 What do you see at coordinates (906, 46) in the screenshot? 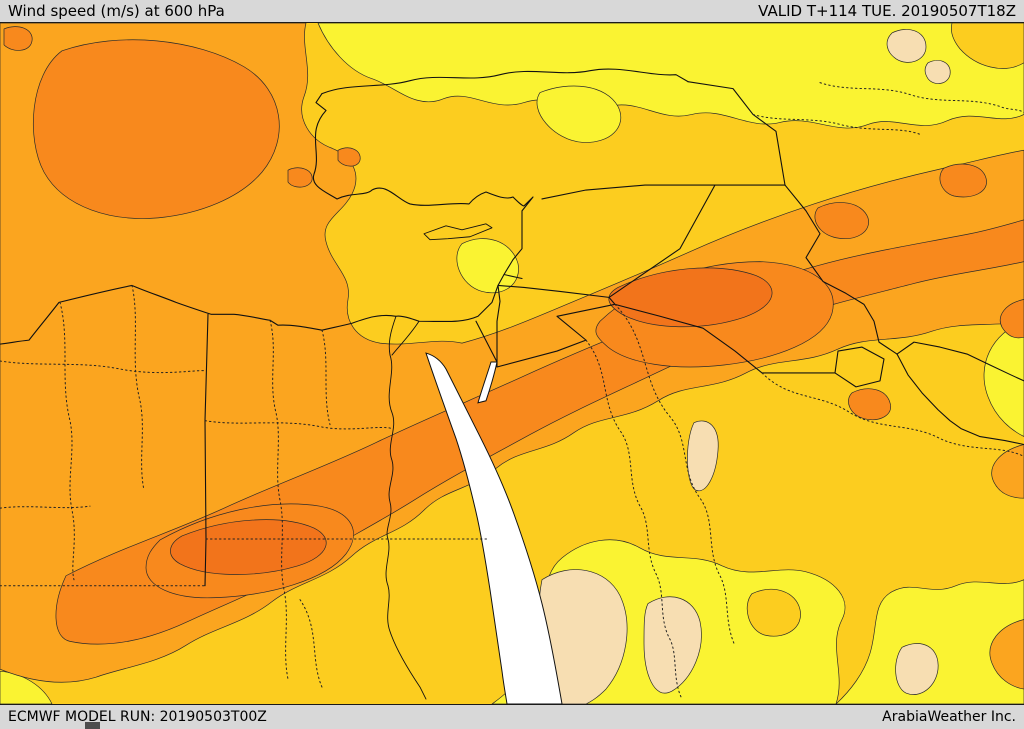
I see `contour-cream-topright-a` at bounding box center [906, 46].